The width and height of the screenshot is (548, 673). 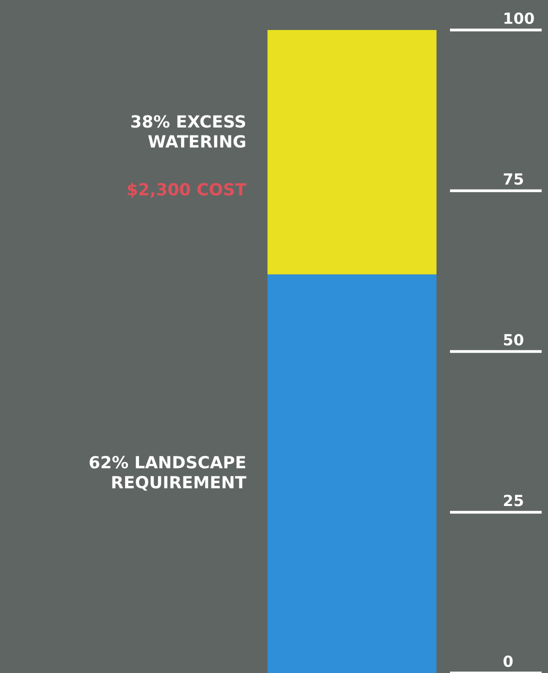 I want to click on y-tick-label: 25, so click(x=513, y=500).